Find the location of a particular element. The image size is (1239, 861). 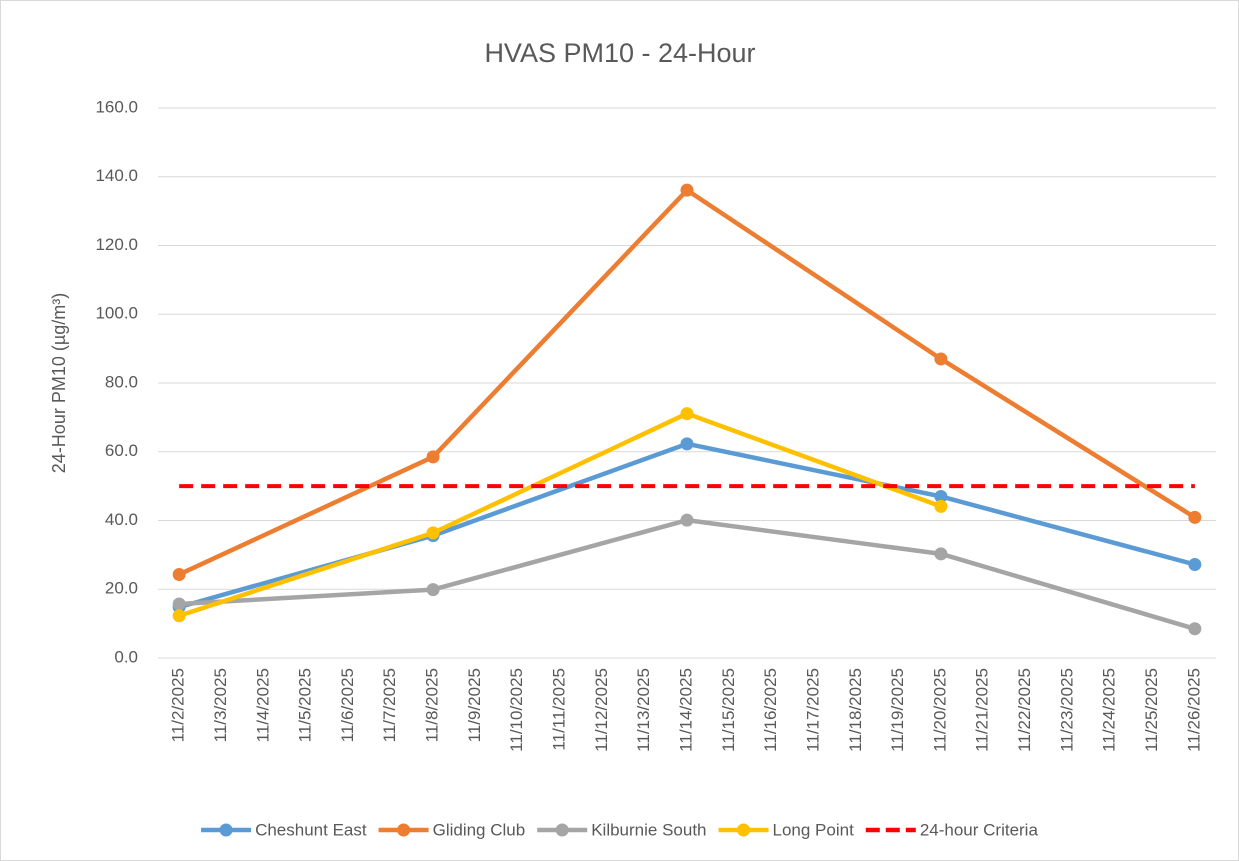

y-tick-label: 40.0 is located at coordinates (121, 519).